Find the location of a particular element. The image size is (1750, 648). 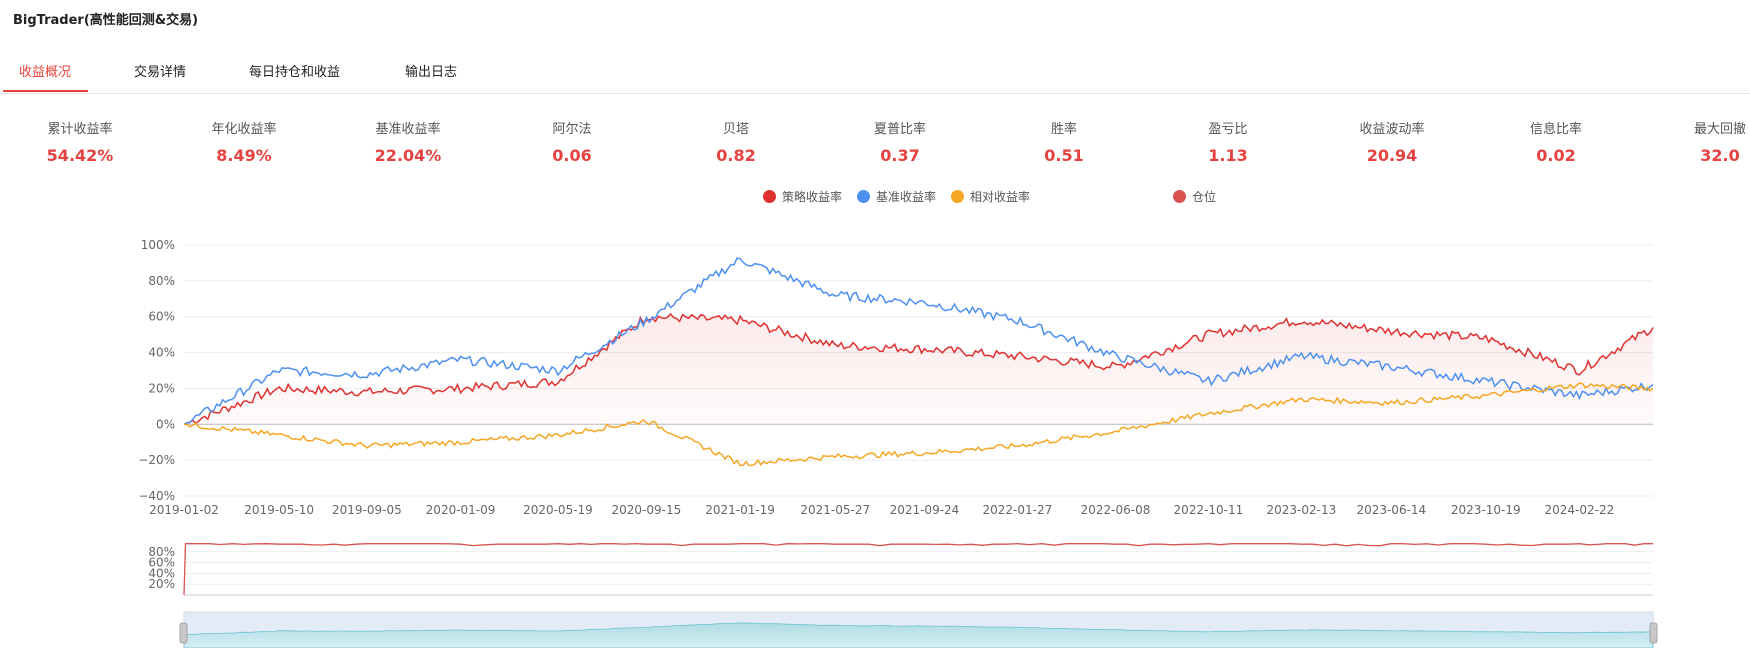

metric-benchmark-return: 基准收益率 22.04% is located at coordinates (408, 141).